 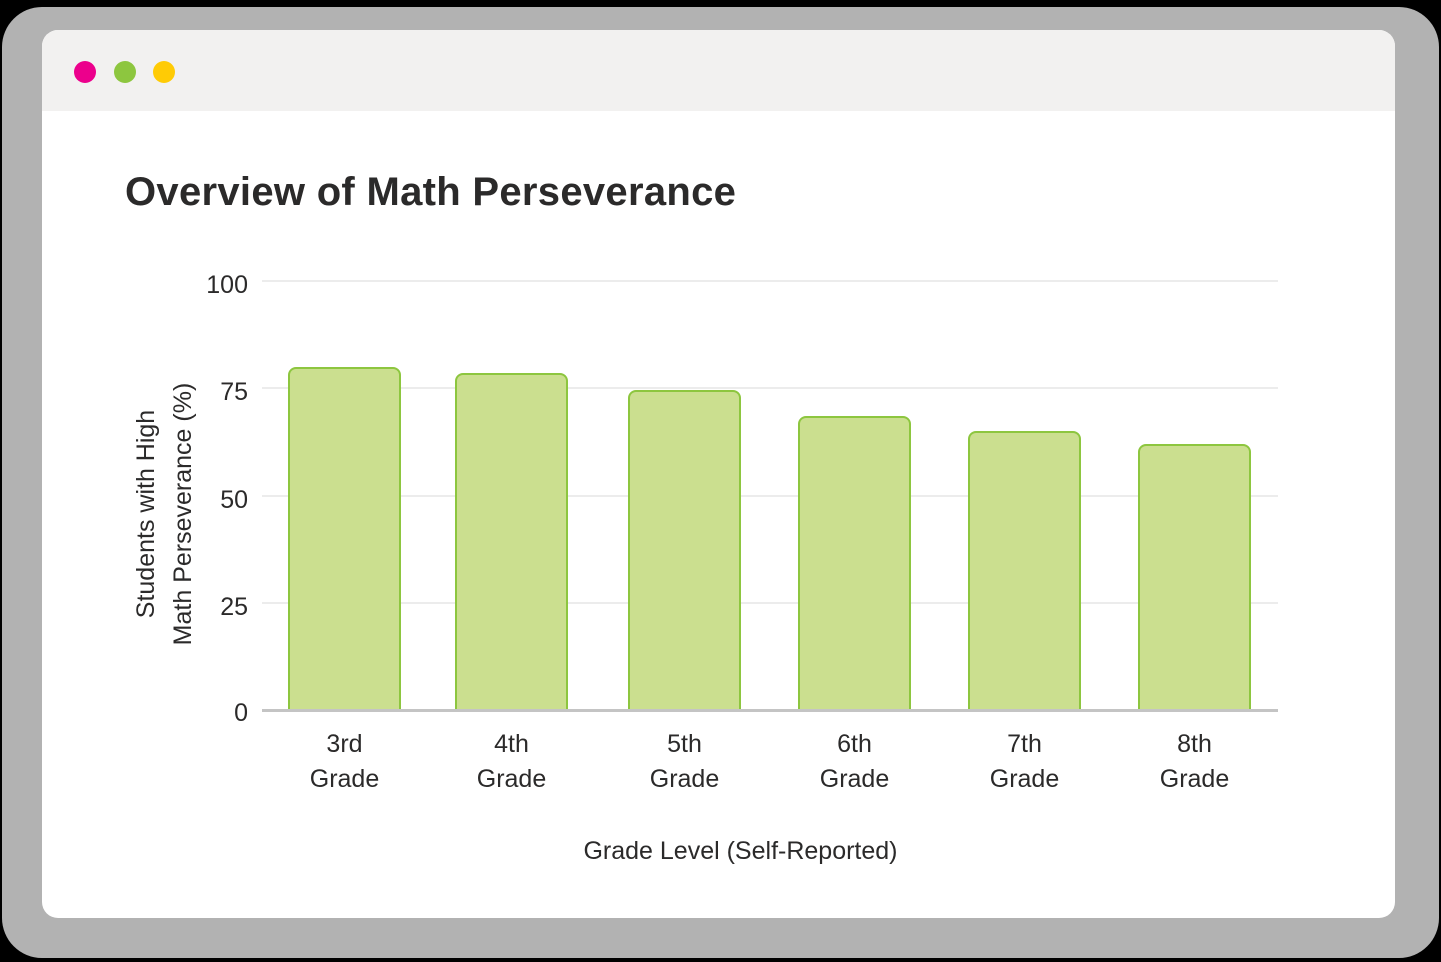 I want to click on y-axis-label-line1: Students with High, so click(x=146, y=514).